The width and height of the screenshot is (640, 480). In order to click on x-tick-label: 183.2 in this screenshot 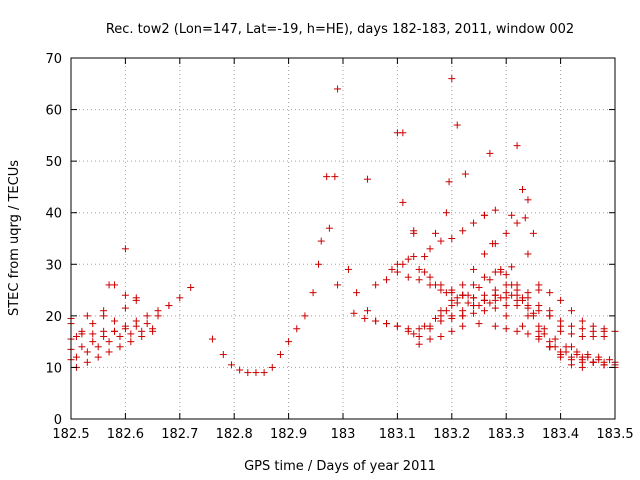, I will do `click(451, 434)`.